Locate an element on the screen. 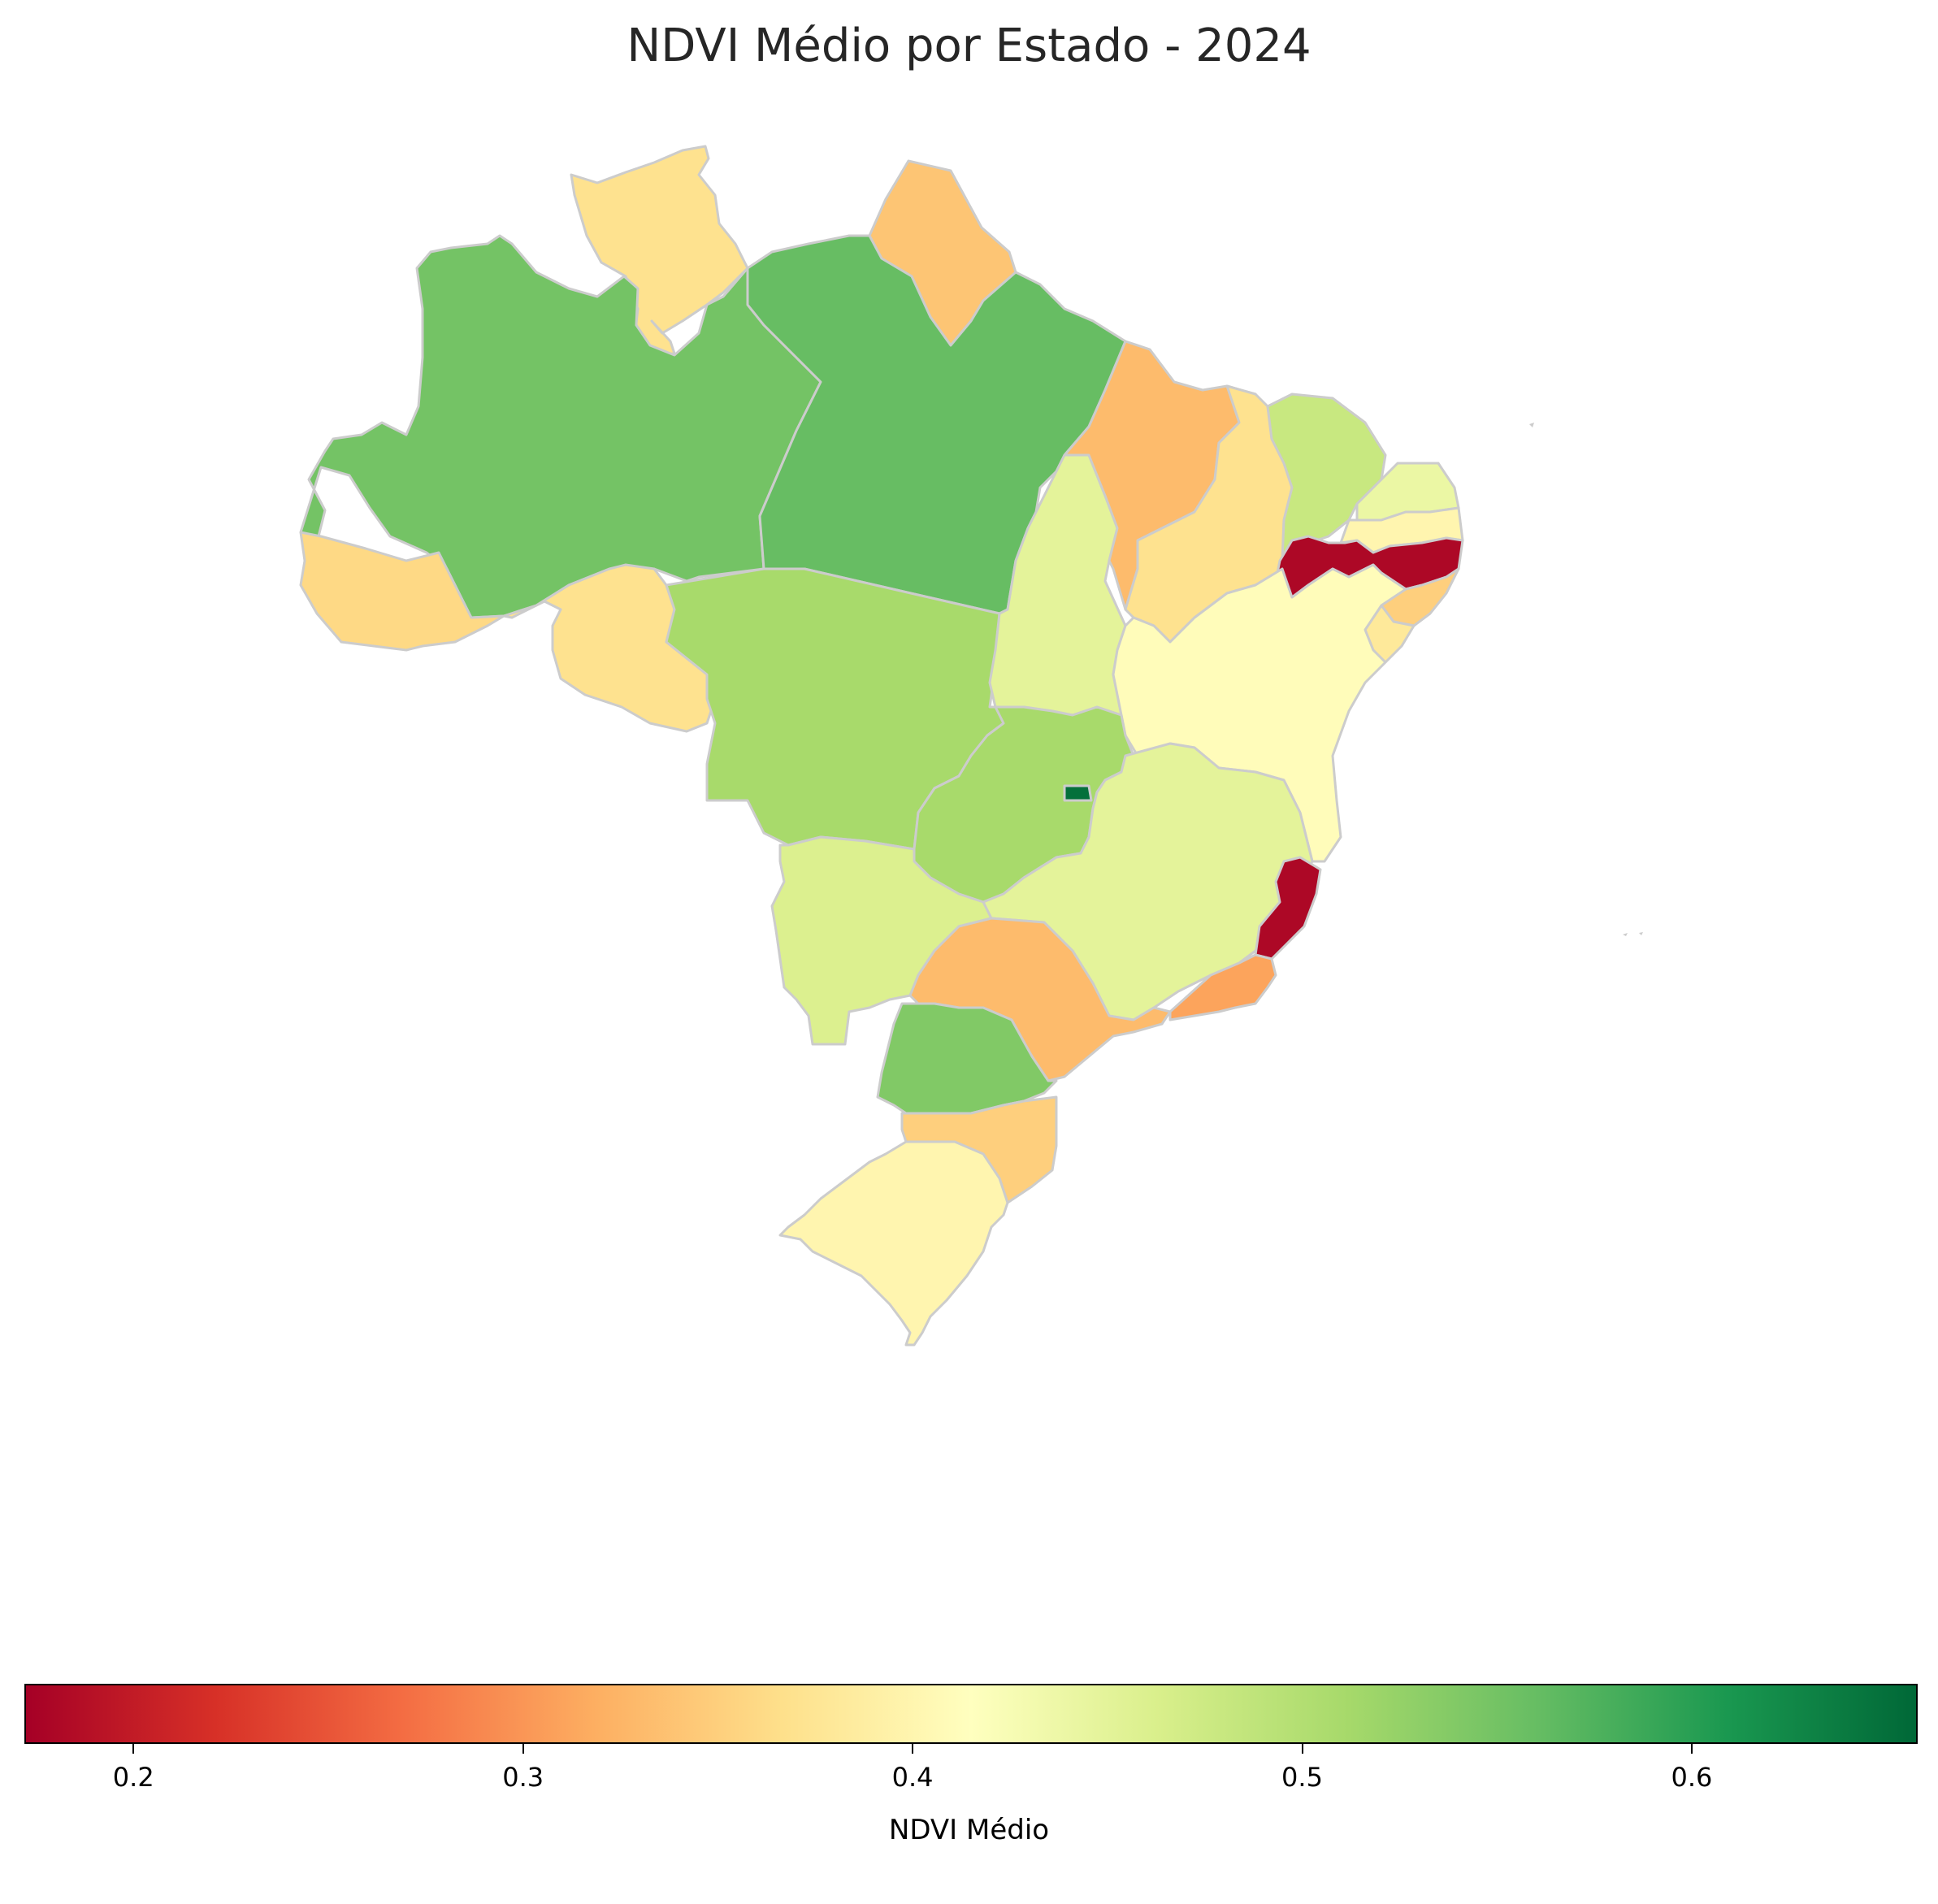  state-rj is located at coordinates (1222, 987).